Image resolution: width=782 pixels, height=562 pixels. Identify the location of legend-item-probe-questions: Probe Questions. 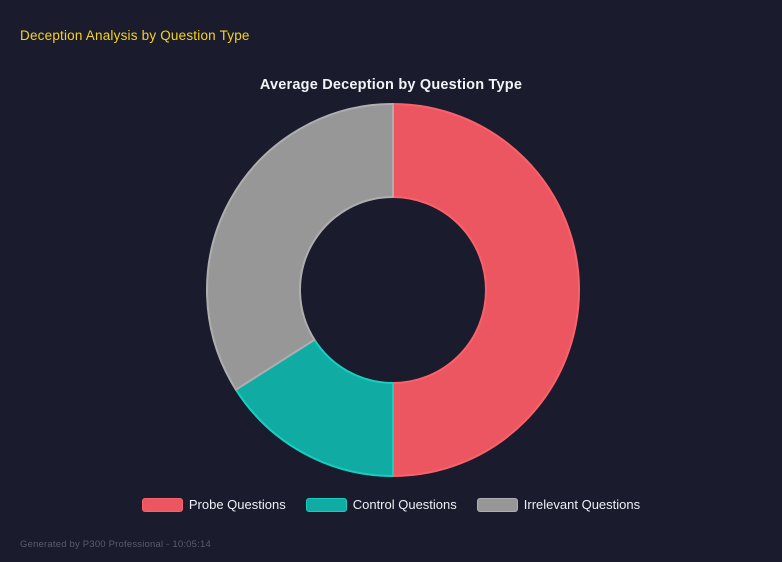
(213, 504).